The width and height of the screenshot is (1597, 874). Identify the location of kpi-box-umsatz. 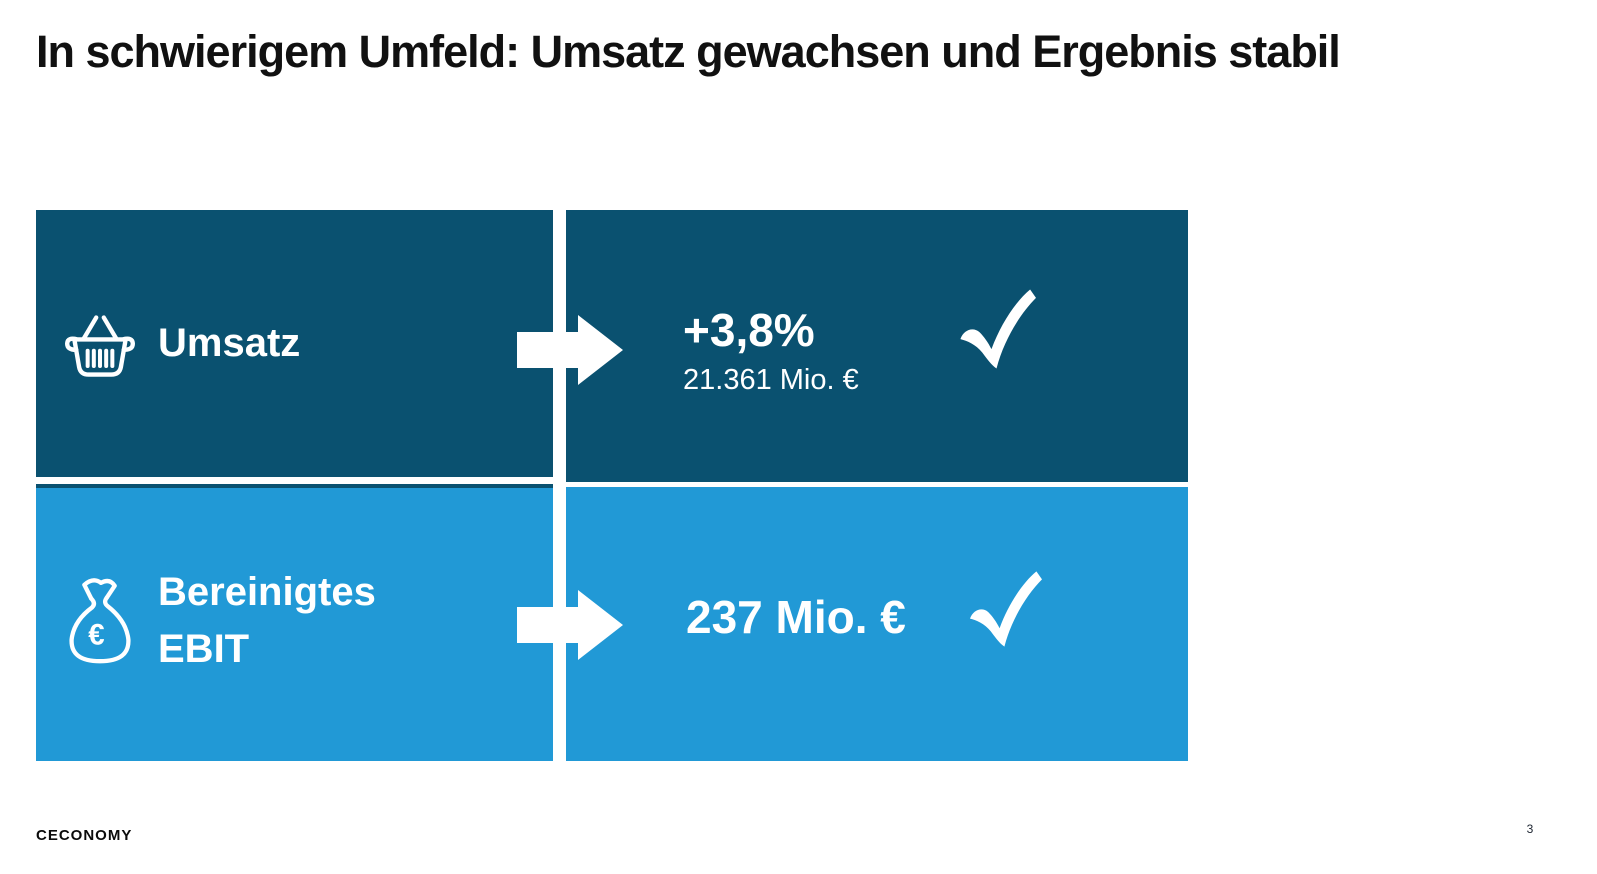
(294, 343).